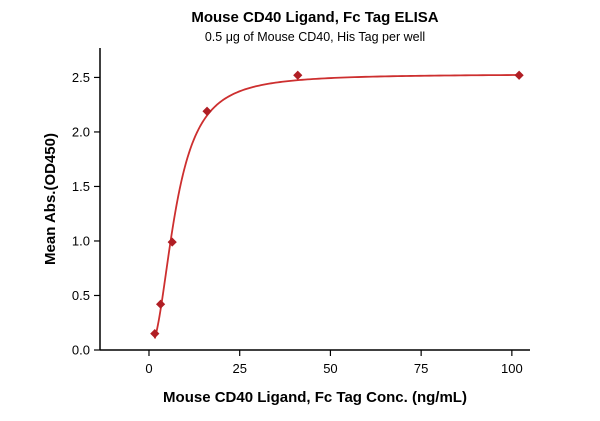 Image resolution: width=600 pixels, height=421 pixels. I want to click on y-axis-label: Mean Abs.(OD450), so click(50, 199).